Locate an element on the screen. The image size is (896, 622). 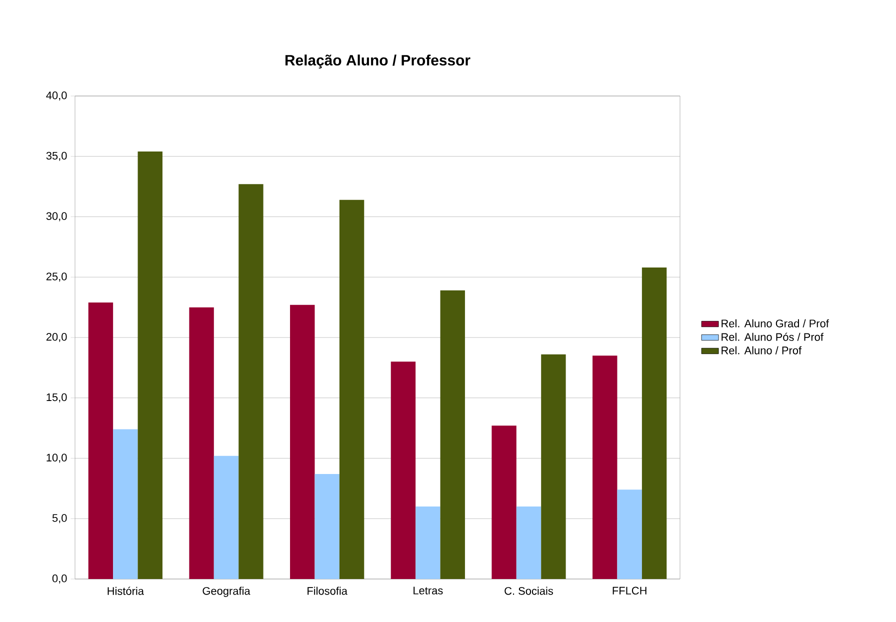
y-tick-label: 5,0 is located at coordinates (59, 519).